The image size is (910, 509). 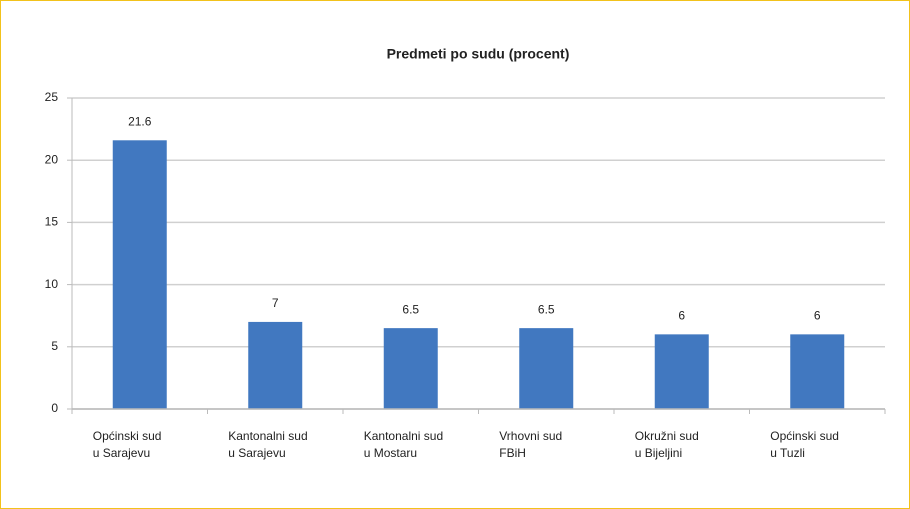 I want to click on y-tick-label: 20, so click(x=52, y=159).